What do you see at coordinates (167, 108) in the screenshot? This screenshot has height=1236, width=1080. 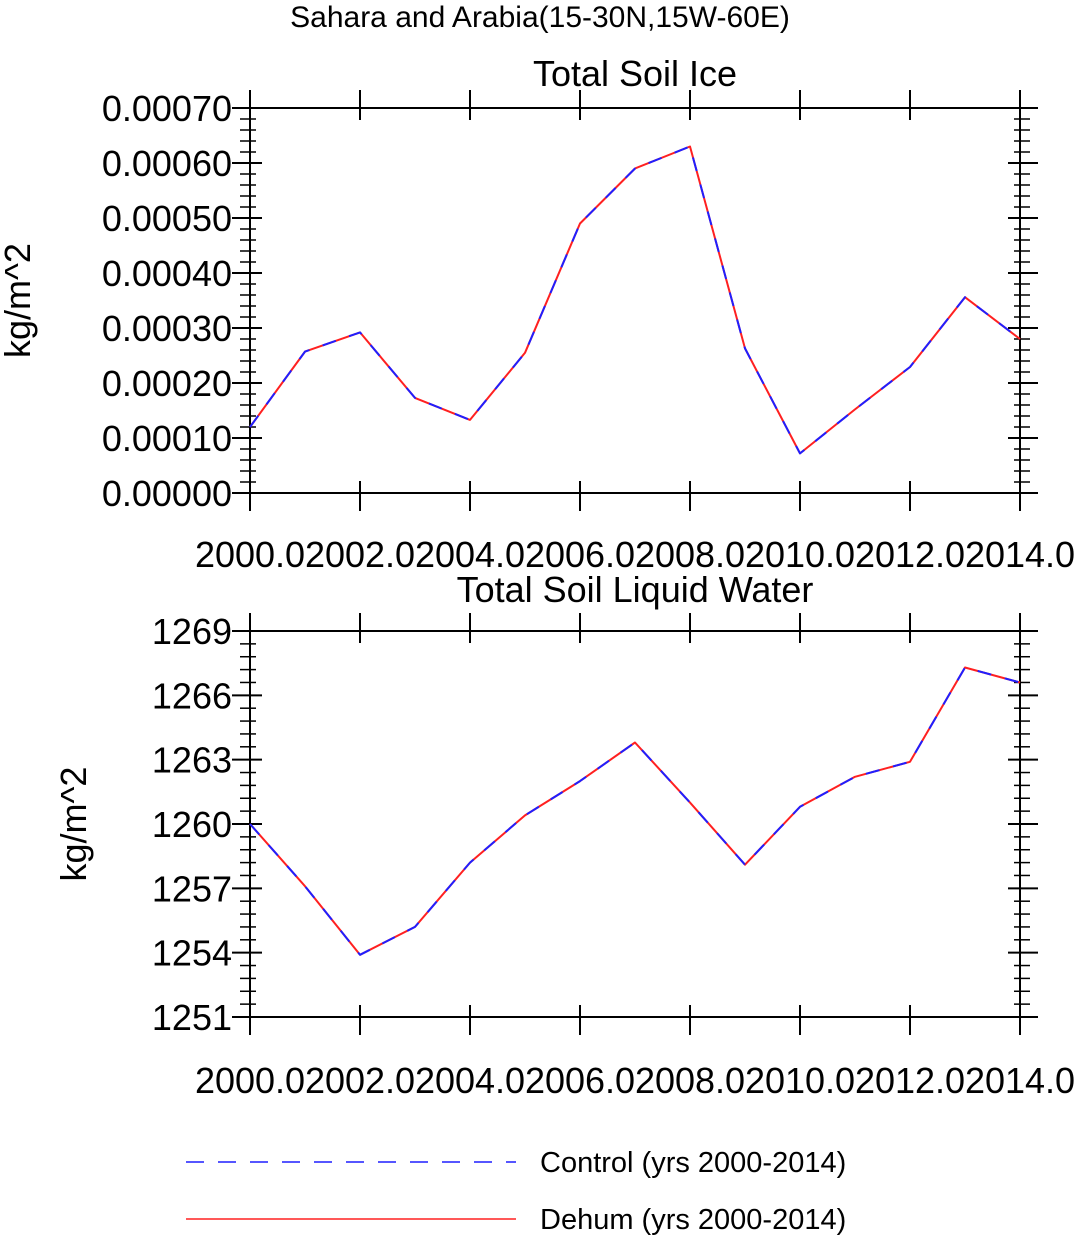 I see `y-tick-label: 0.00070` at bounding box center [167, 108].